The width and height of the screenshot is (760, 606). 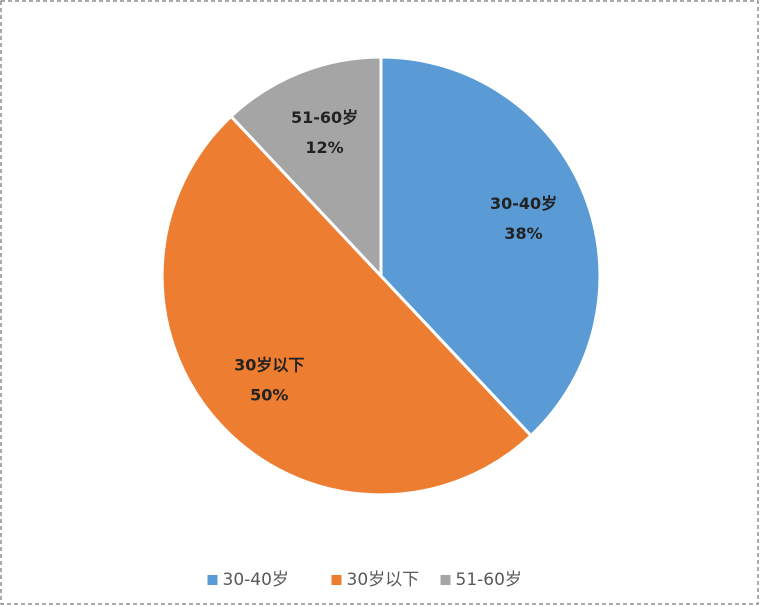 What do you see at coordinates (269, 364) in the screenshot?
I see `data-label-name: 30岁以下` at bounding box center [269, 364].